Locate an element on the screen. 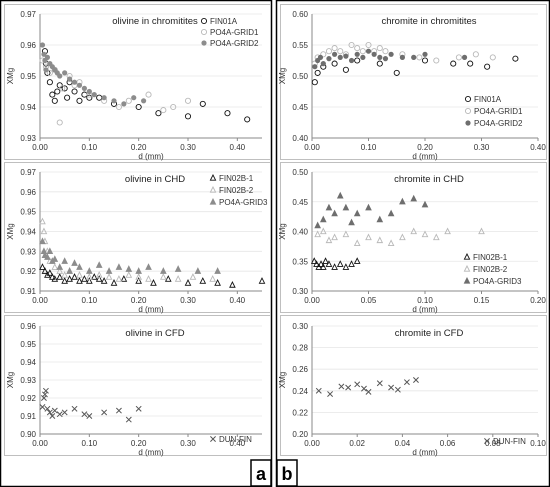 The image size is (550, 487). x-tick-label: 0.06 is located at coordinates (448, 443).